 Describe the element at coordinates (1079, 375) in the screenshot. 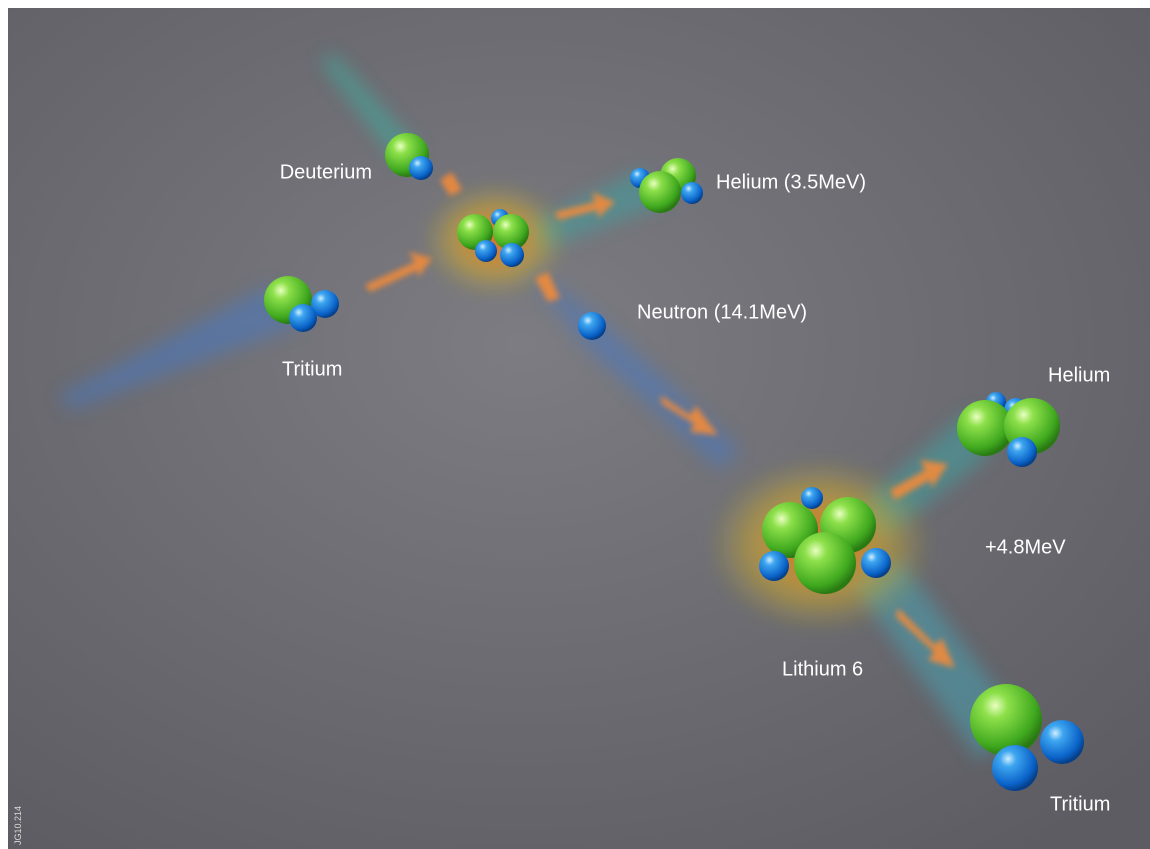

I see `label: Helium` at that location.